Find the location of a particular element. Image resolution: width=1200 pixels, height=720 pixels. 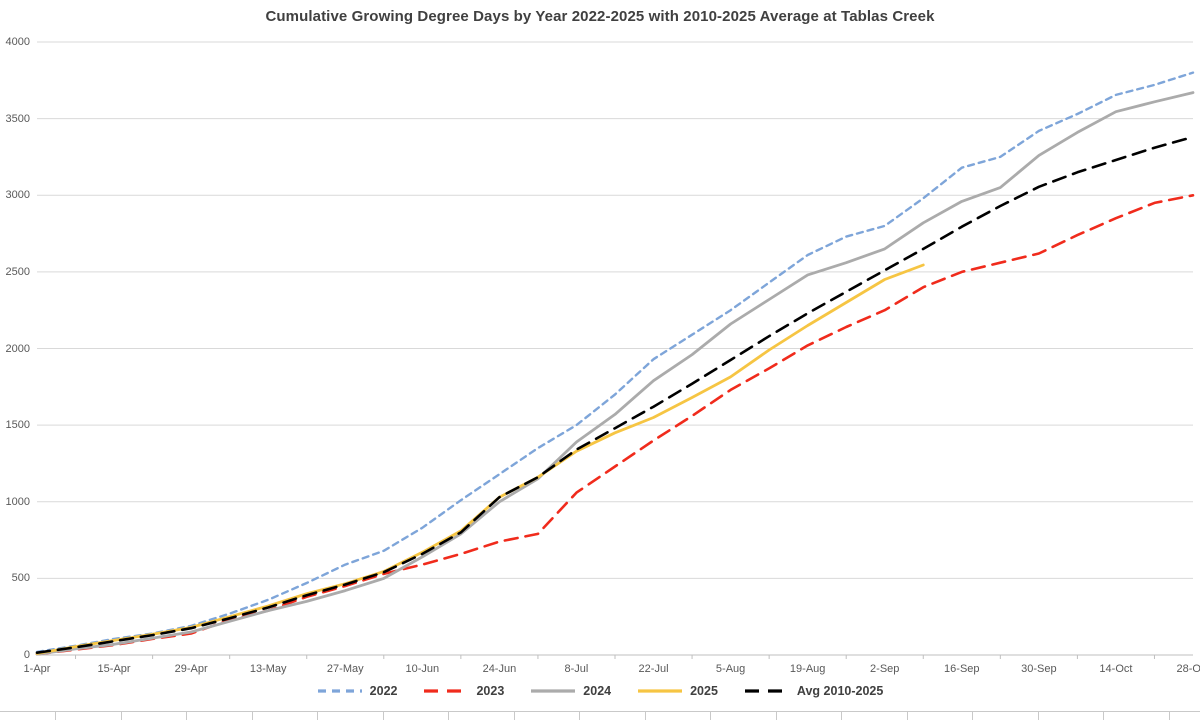

legend-label: 2022 is located at coordinates (383, 691).